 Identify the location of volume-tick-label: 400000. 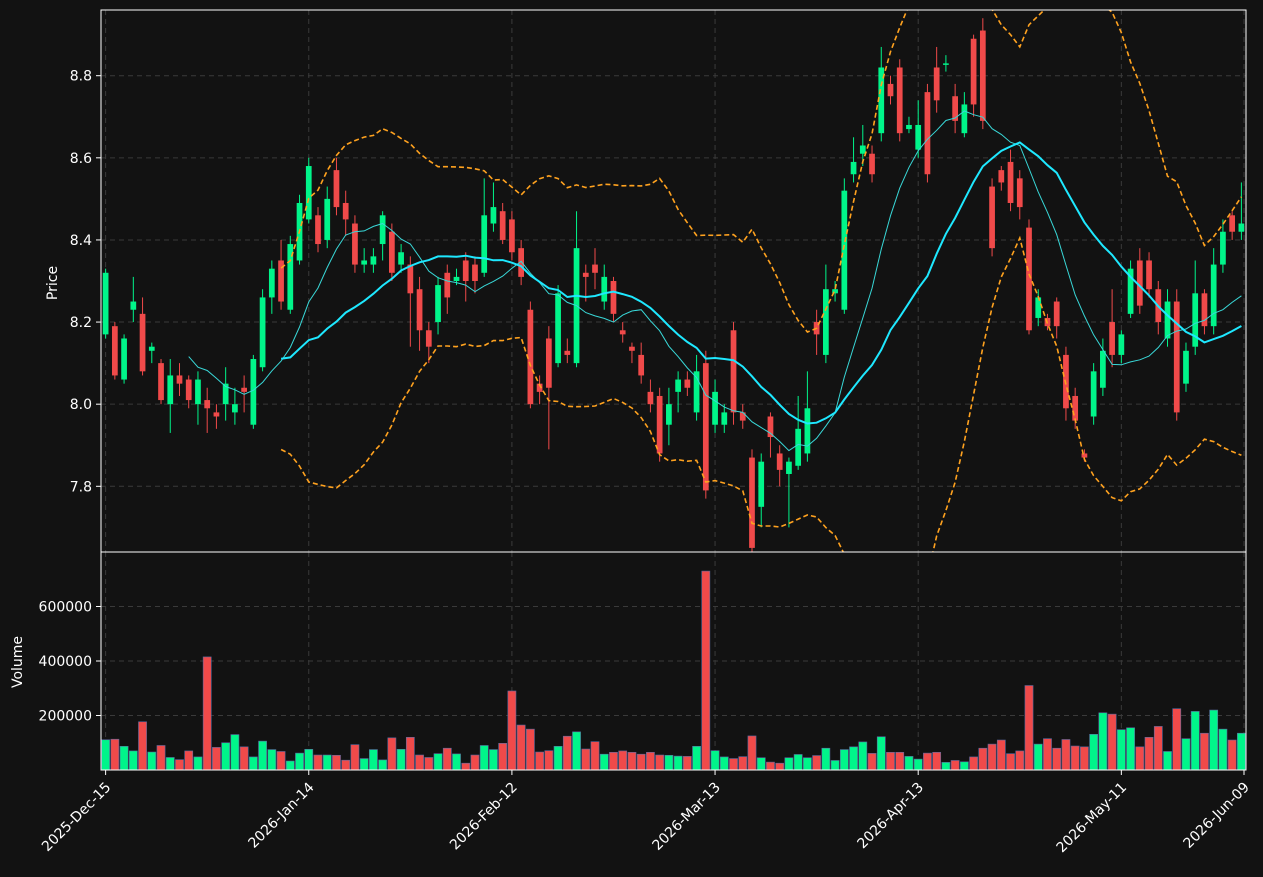
(65, 662).